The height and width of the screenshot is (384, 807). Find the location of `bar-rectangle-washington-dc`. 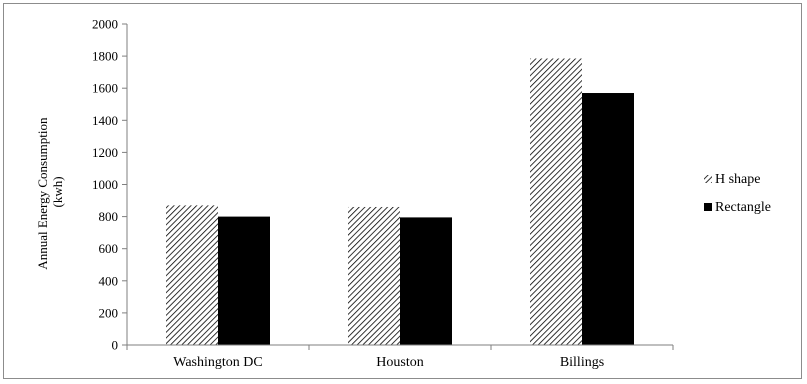

bar-rectangle-washington-dc is located at coordinates (244, 280).